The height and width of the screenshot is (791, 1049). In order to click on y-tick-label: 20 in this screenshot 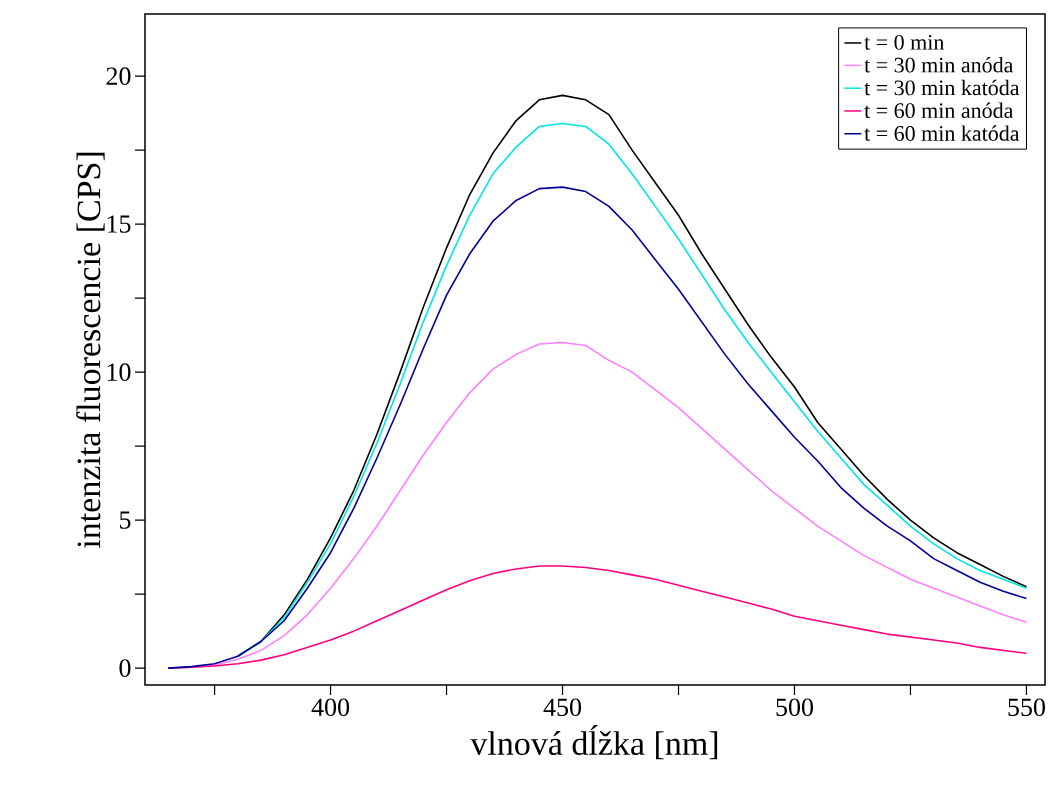, I will do `click(118, 76)`.